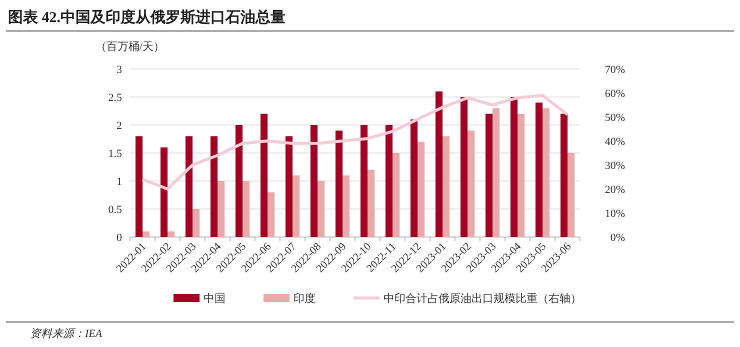  What do you see at coordinates (614, 190) in the screenshot?
I see `y2-tick-label: 20%` at bounding box center [614, 190].